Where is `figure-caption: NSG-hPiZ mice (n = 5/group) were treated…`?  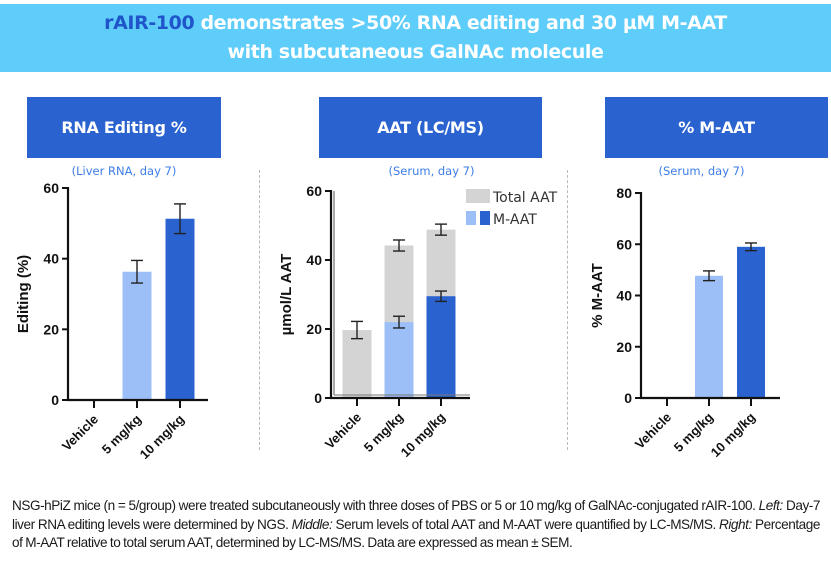
figure-caption: NSG-hPiZ mice (n = 5/group) were treated… is located at coordinates (416, 525).